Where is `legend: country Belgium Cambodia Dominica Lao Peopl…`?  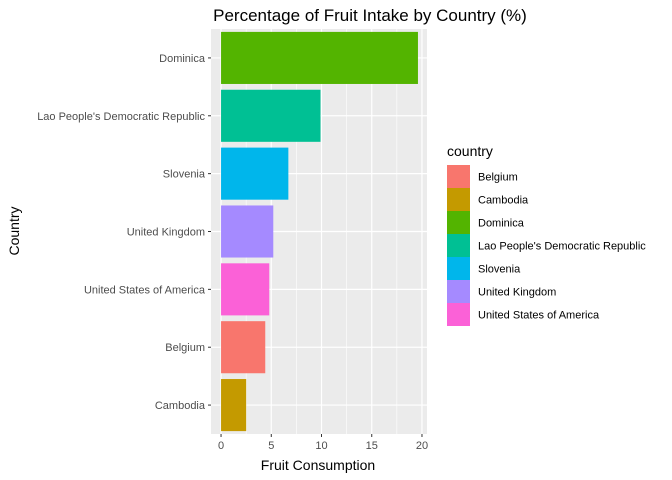 legend: country Belgium Cambodia Dominica Lao Peopl… is located at coordinates (546, 234).